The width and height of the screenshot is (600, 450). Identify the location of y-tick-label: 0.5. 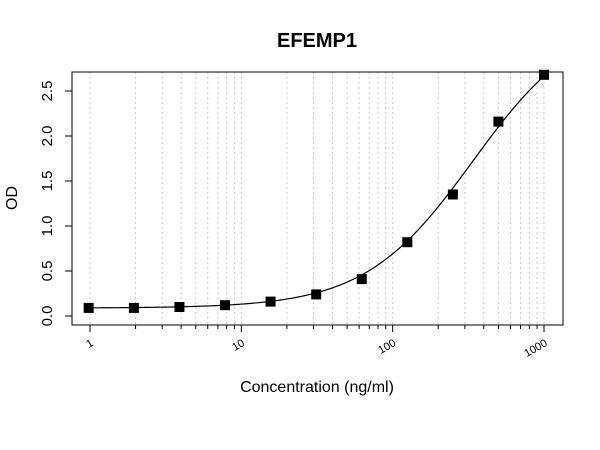
(47, 271).